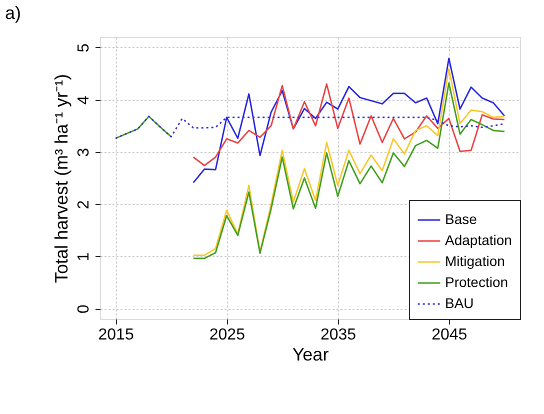 Image resolution: width=544 pixels, height=414 pixels. What do you see at coordinates (116, 335) in the screenshot?
I see `x-tick-label: 2015` at bounding box center [116, 335].